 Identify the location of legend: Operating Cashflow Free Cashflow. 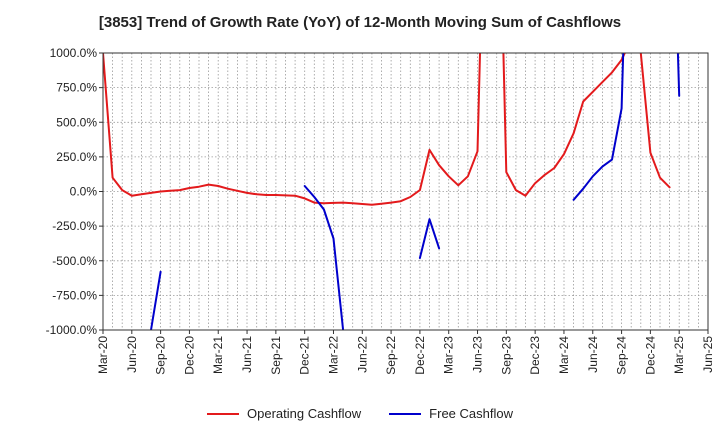
(360, 413).